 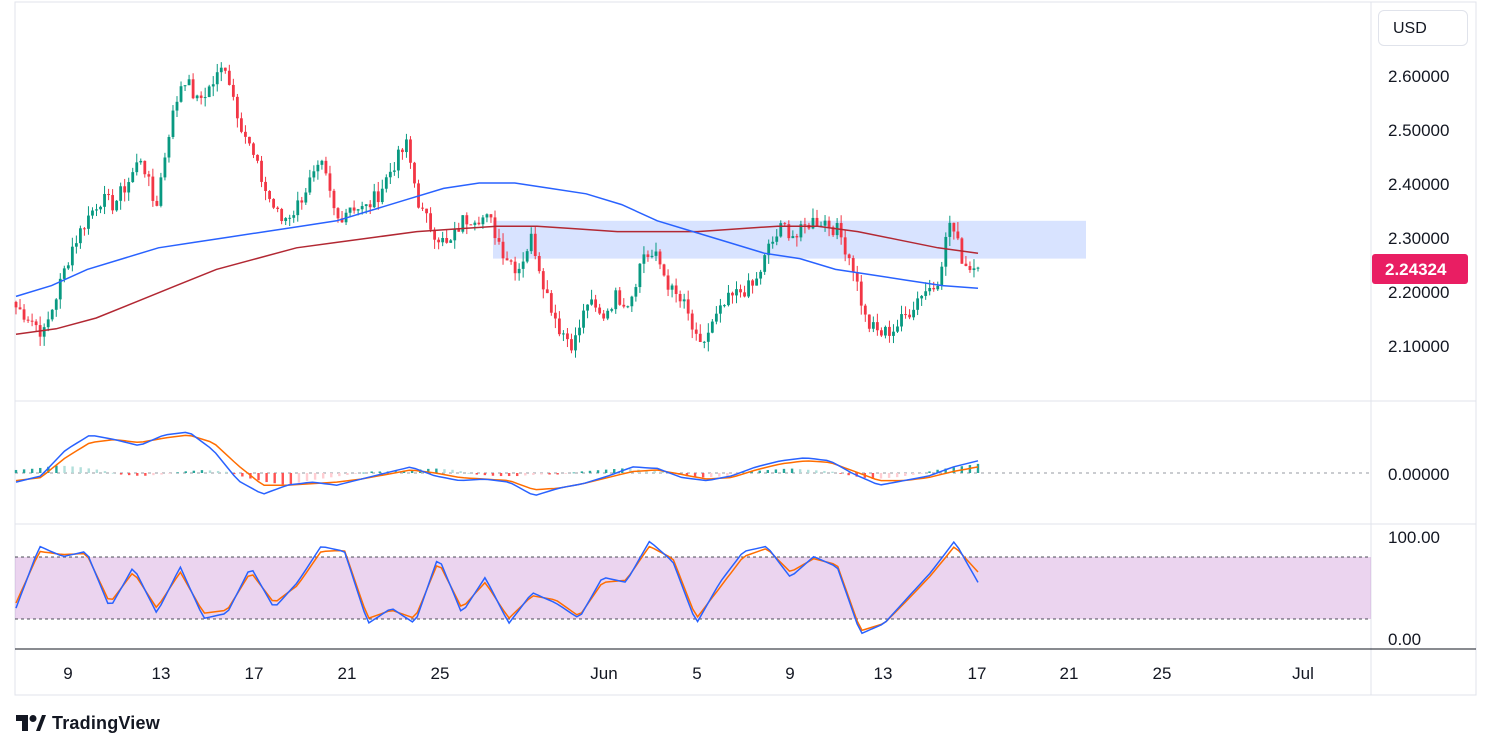 I want to click on brand-name: TradingView, so click(x=106, y=722).